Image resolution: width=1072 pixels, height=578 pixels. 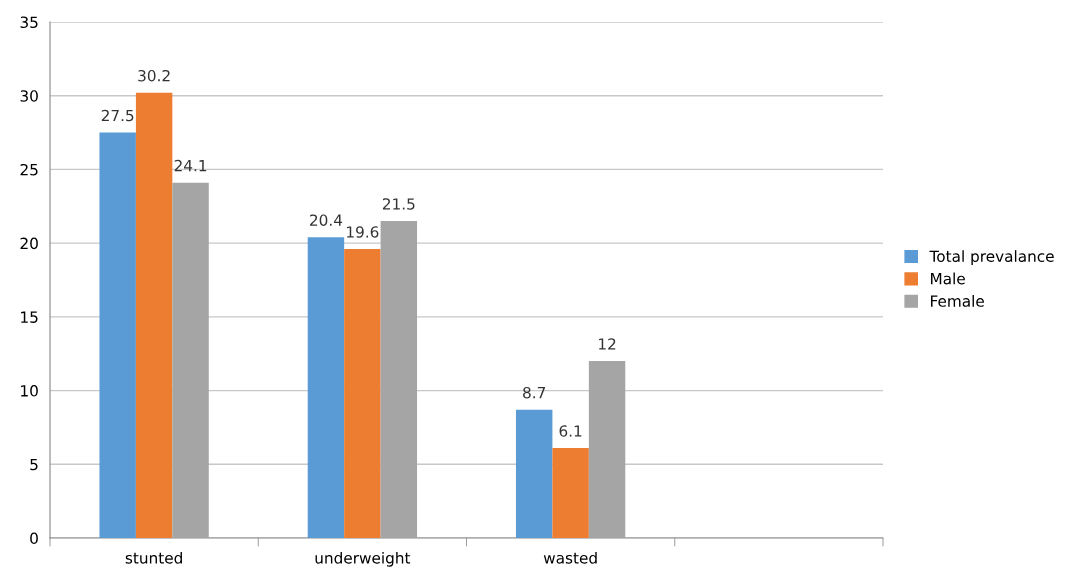 What do you see at coordinates (29, 169) in the screenshot?
I see `y-tick-label: 25` at bounding box center [29, 169].